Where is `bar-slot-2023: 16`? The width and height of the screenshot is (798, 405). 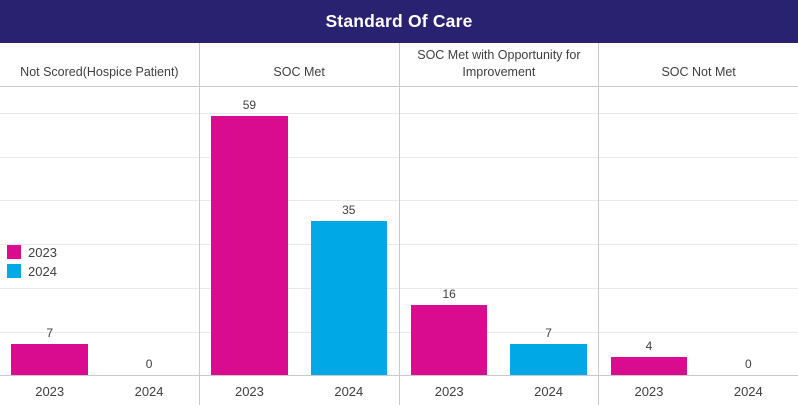 bar-slot-2023: 16 is located at coordinates (449, 231).